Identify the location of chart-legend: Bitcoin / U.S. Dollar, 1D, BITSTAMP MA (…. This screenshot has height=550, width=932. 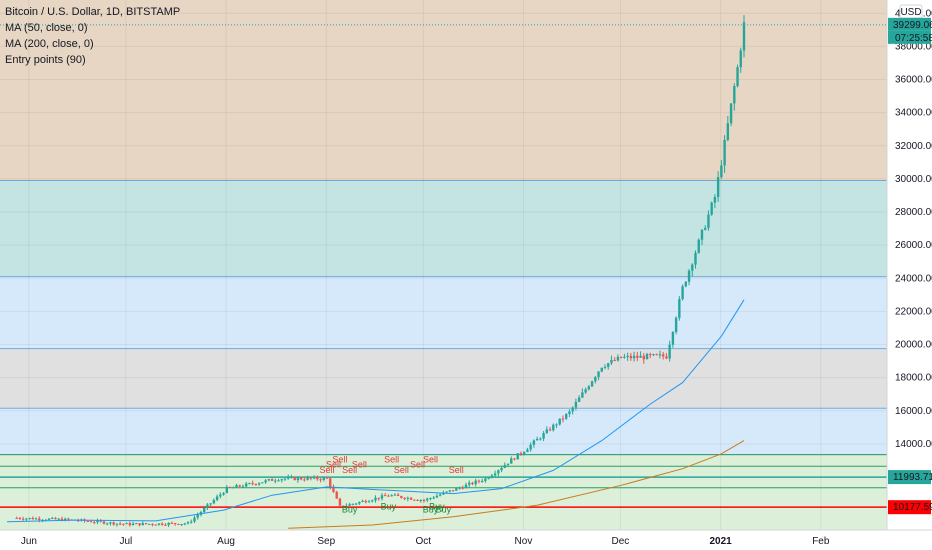
(92, 36).